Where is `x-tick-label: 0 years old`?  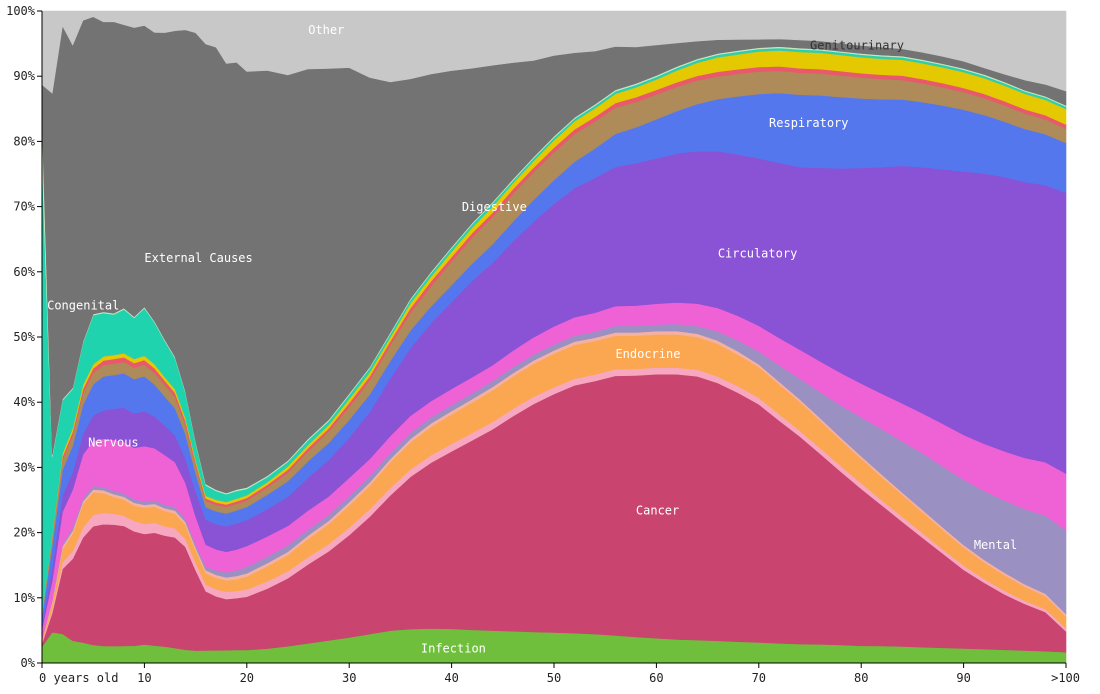
x-tick-label: 0 years old is located at coordinates (78, 678).